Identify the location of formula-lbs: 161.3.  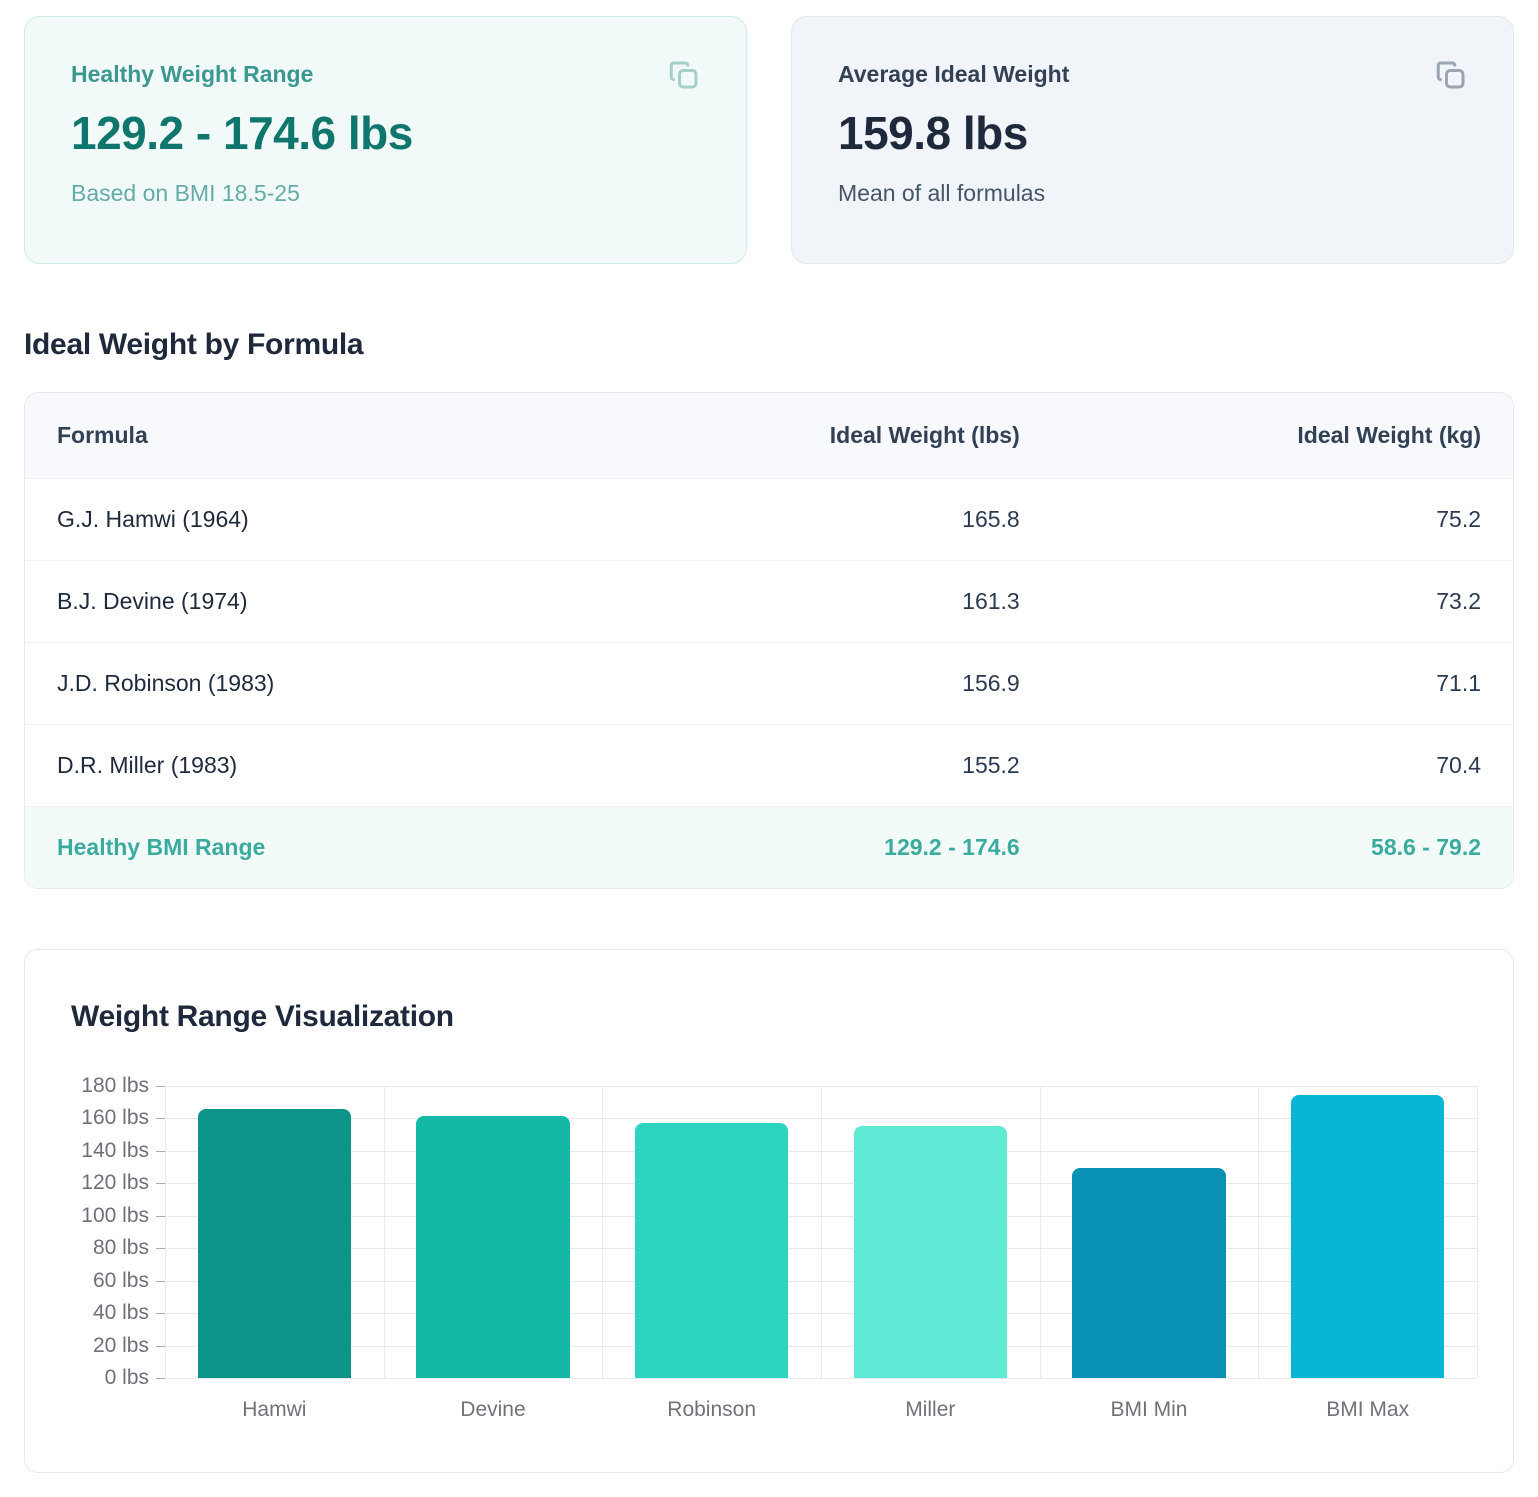
(821, 601).